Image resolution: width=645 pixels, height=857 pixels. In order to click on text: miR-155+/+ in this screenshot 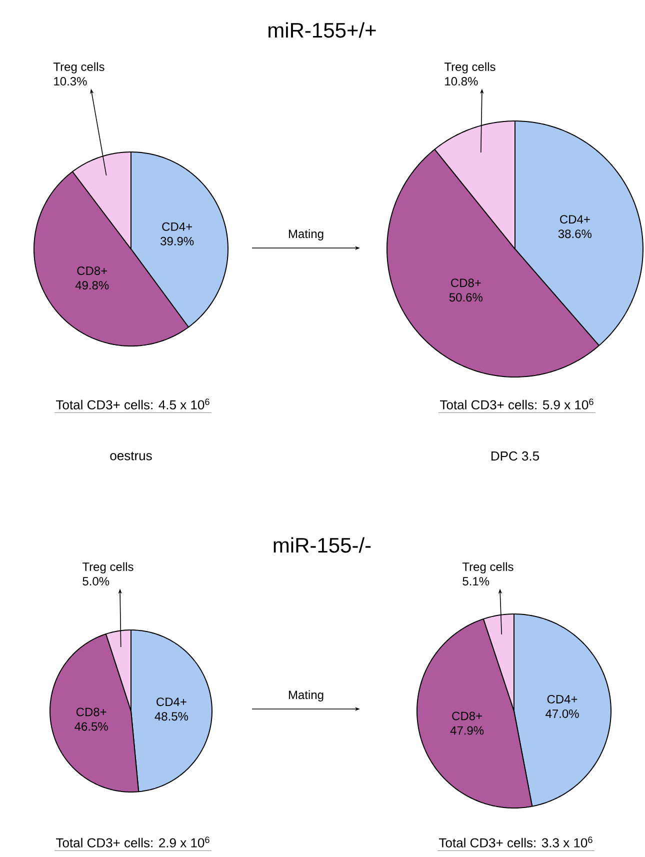, I will do `click(322, 30)`.